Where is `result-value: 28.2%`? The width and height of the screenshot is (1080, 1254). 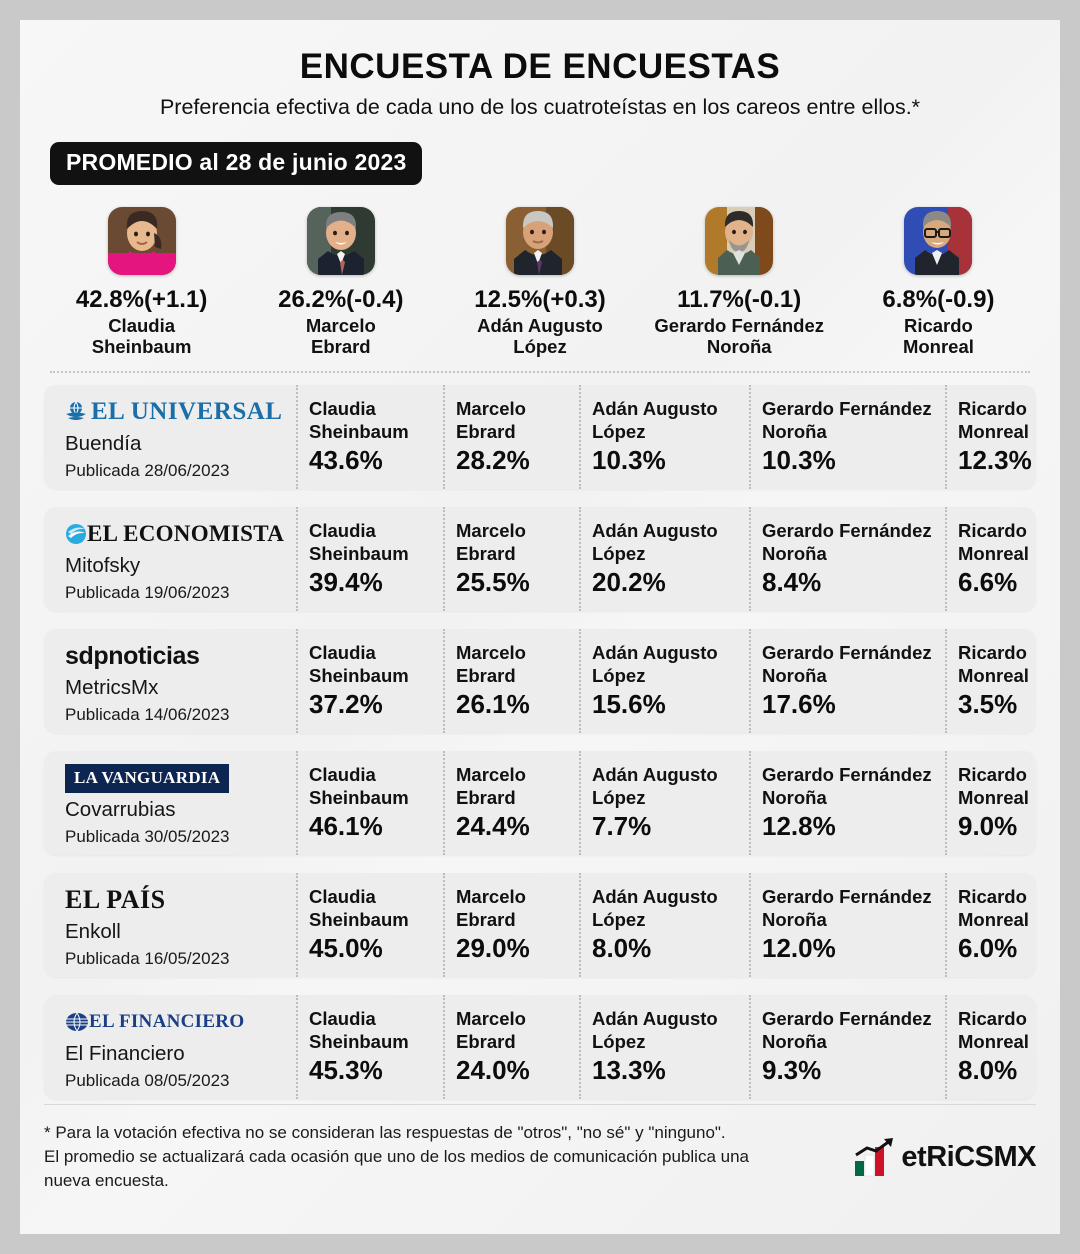 result-value: 28.2% is located at coordinates (493, 459).